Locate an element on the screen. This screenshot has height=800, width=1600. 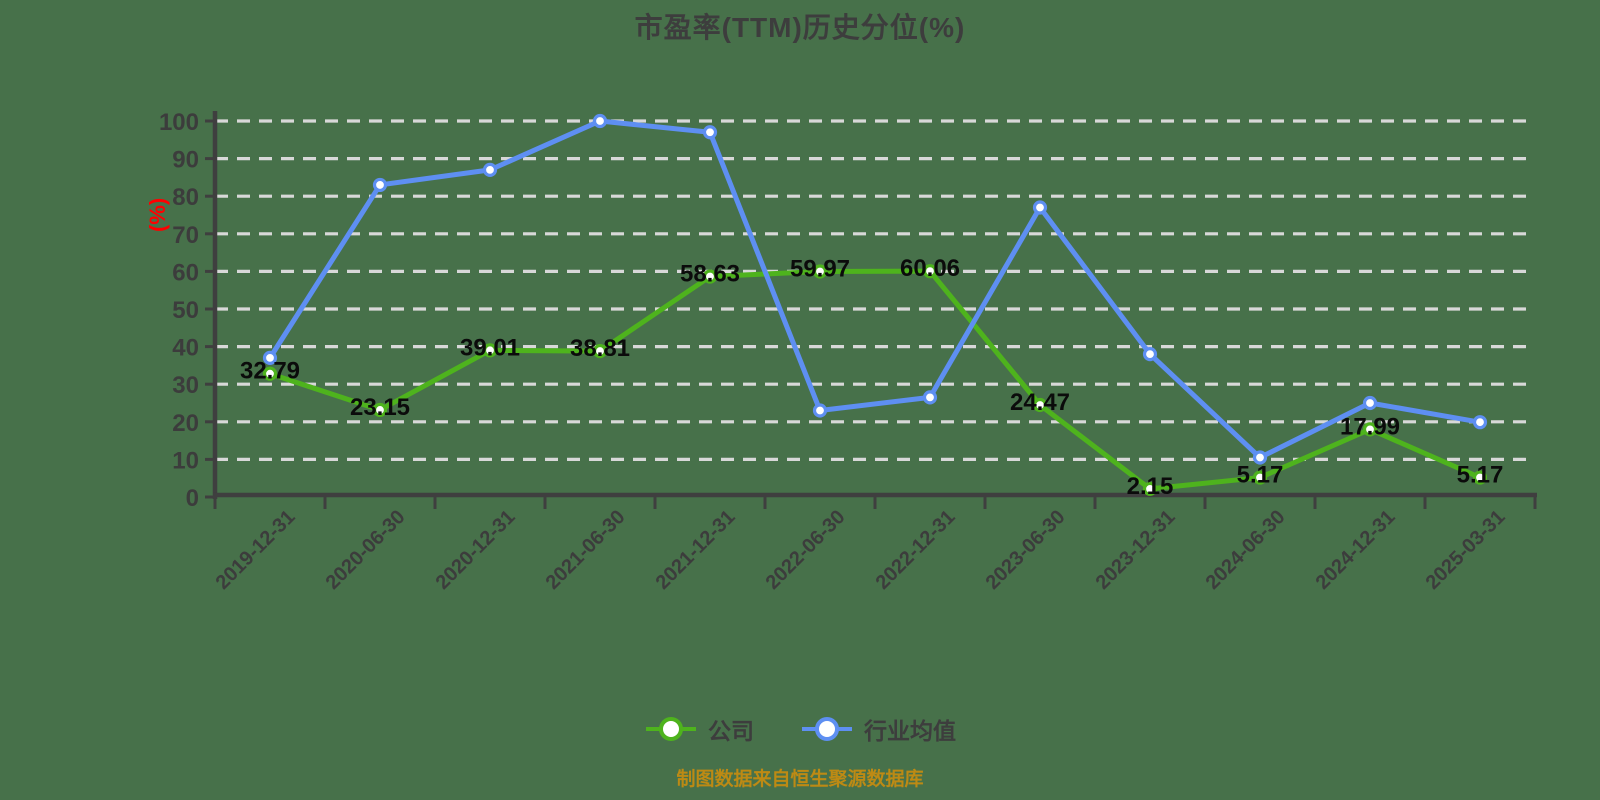
x-tick-label: 2024-06-30 is located at coordinates (1246, 550).